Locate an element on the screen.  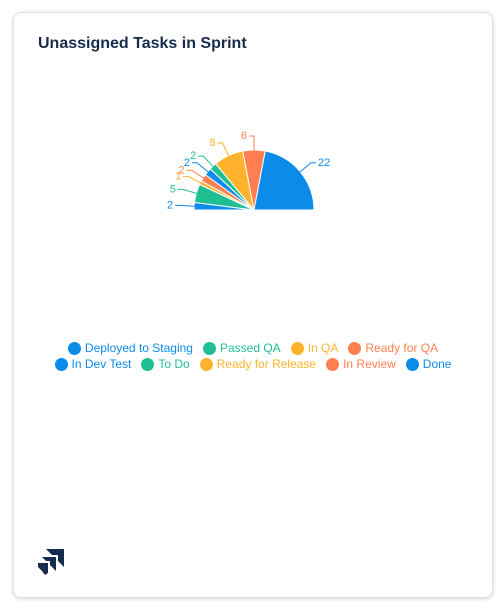
pie-value-label: 8 is located at coordinates (212, 143).